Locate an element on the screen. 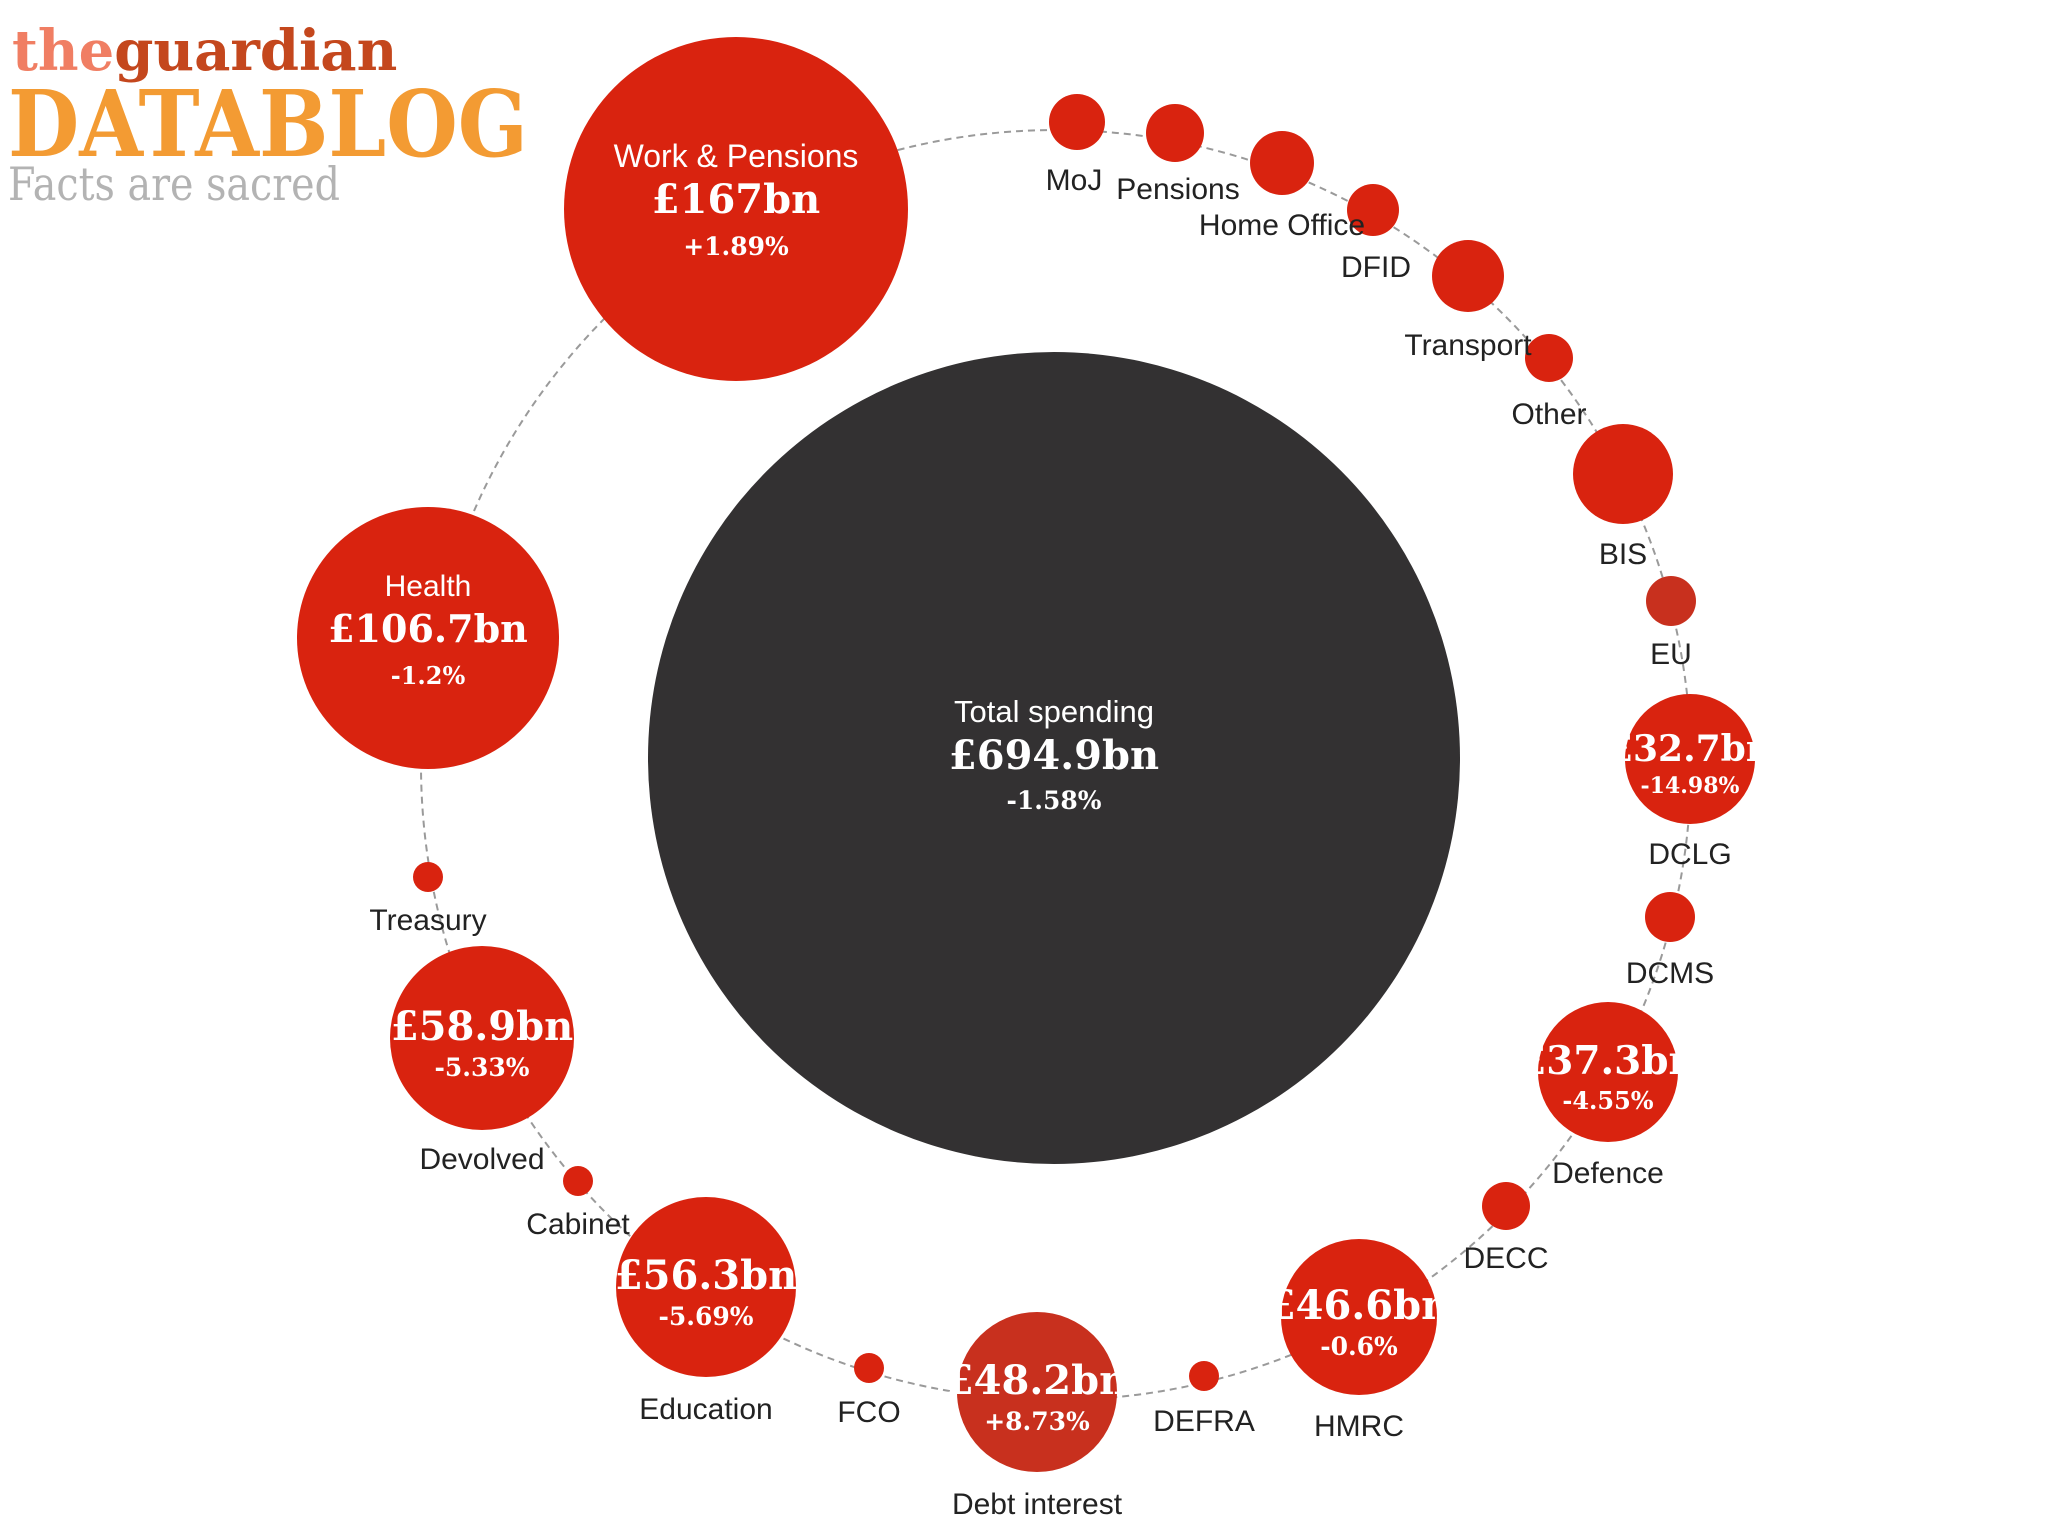 This screenshot has height=1536, width=2048. bubble-debt-interest: £48.2bn +8.73% is located at coordinates (1037, 1392).